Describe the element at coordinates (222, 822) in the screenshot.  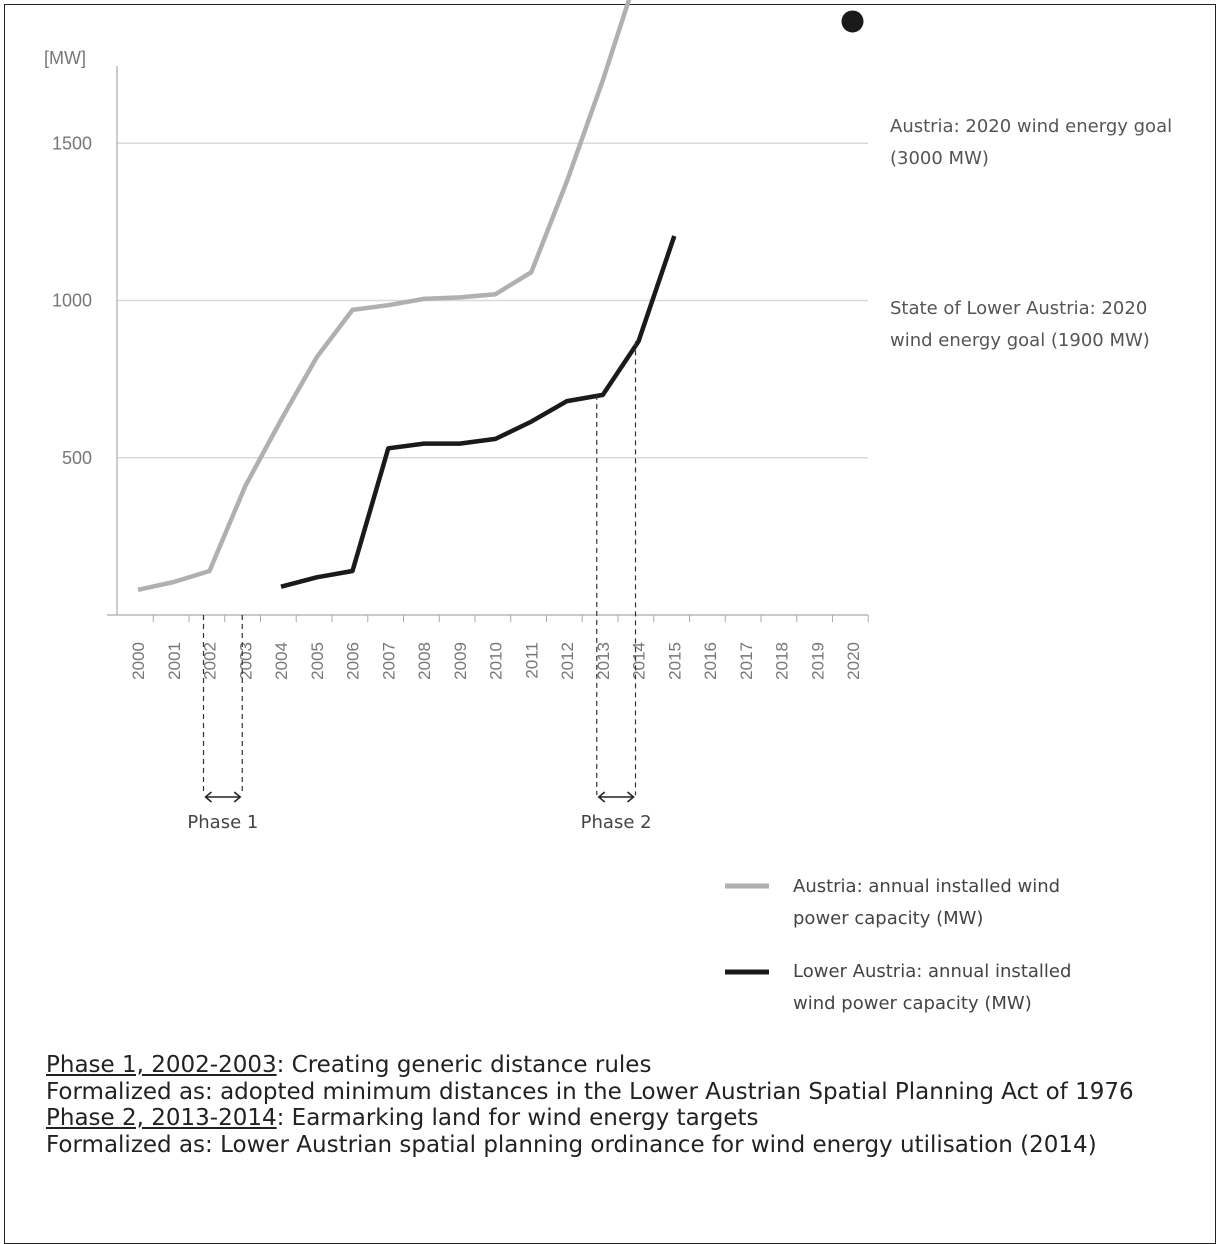
I see `phase-label: Phase 1` at that location.